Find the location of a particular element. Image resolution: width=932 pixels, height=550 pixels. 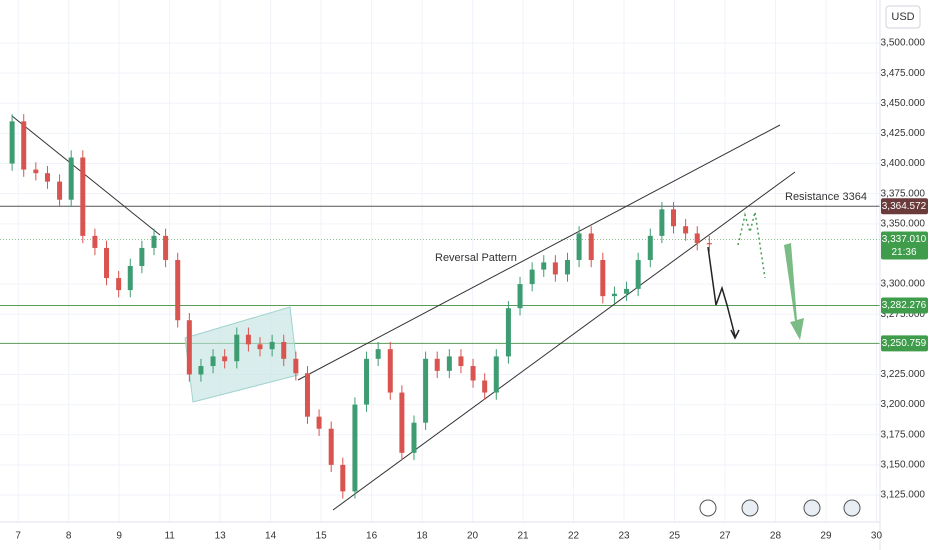

x-tick-label: 8 is located at coordinates (69, 536).